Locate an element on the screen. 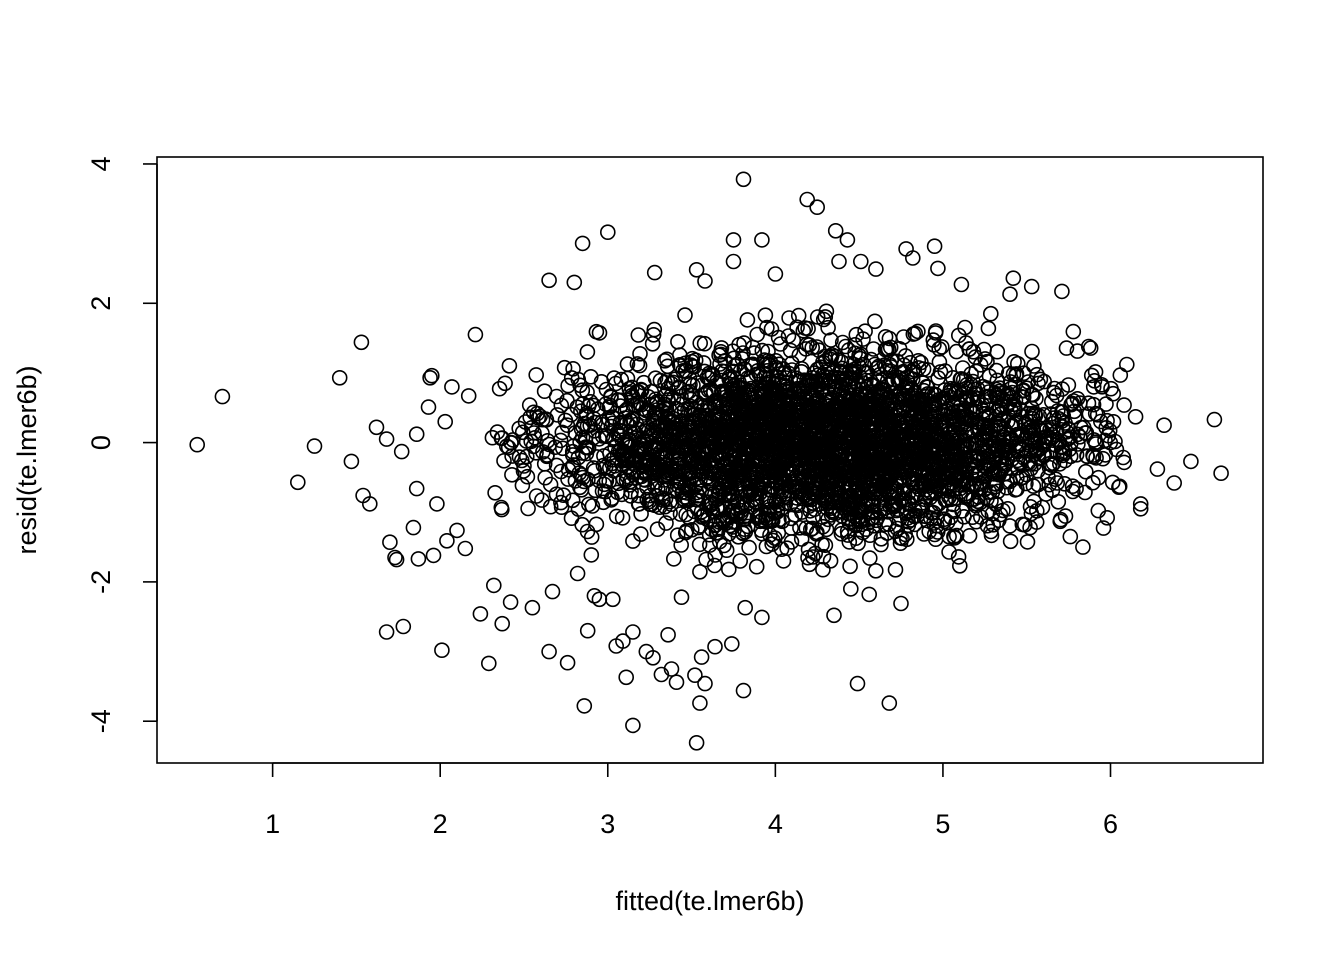 This screenshot has width=1344, height=960. y-tick-label: 4 is located at coordinates (101, 163).